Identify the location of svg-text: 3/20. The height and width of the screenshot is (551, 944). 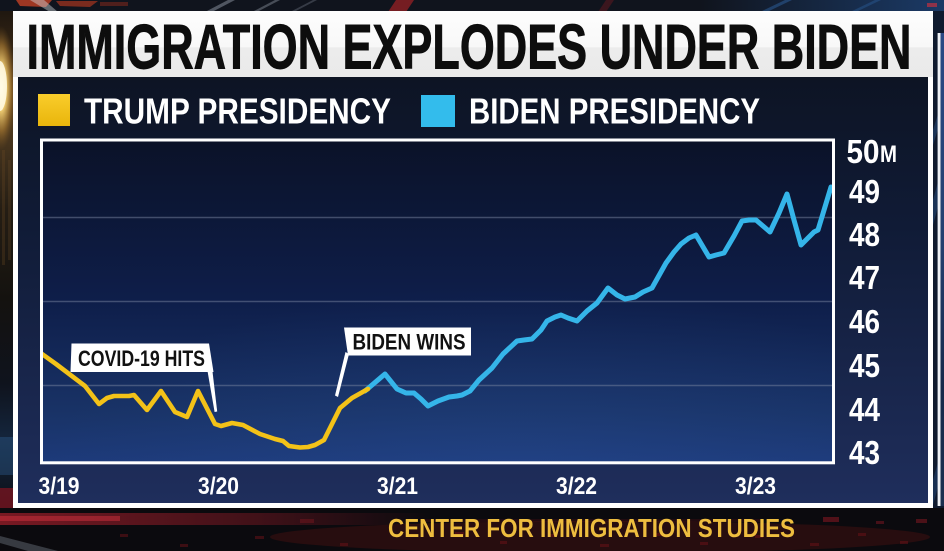
(218, 486).